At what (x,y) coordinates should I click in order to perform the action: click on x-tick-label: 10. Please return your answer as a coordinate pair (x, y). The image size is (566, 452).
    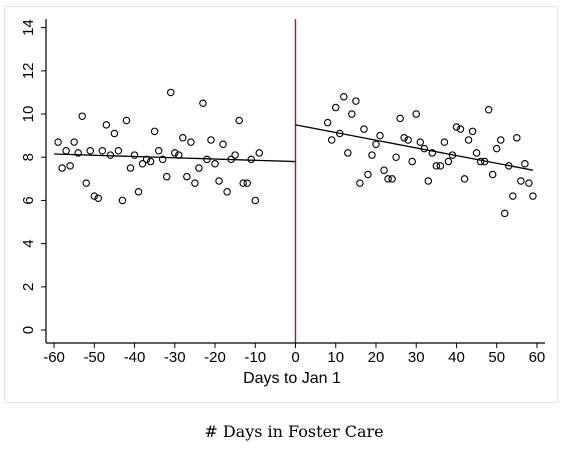
    Looking at the image, I should click on (335, 357).